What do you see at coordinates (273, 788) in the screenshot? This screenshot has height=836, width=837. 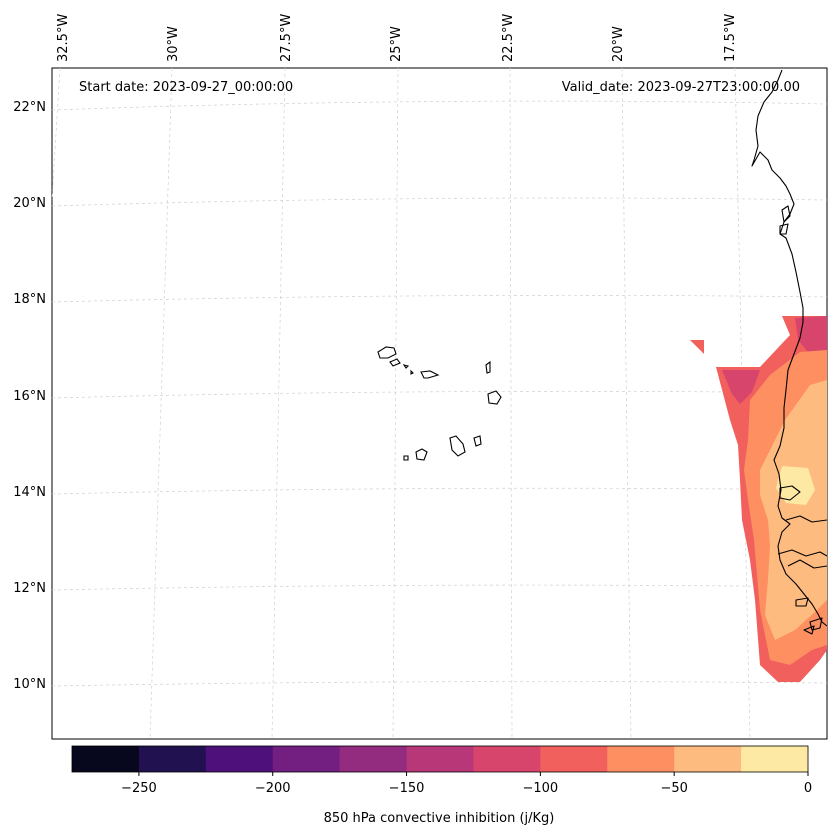 I see `colorbar-tick-label: −200` at bounding box center [273, 788].